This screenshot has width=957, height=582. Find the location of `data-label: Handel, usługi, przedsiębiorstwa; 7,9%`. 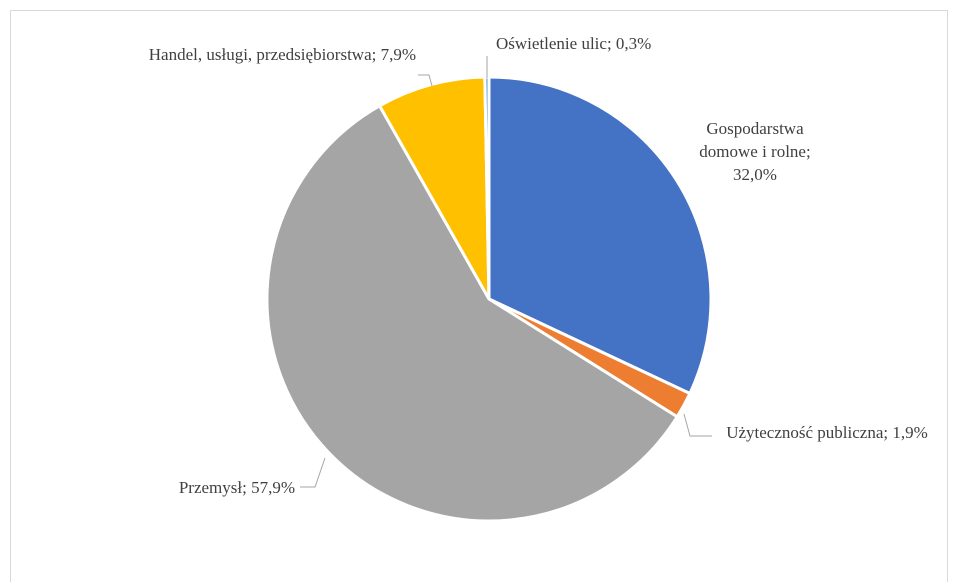

data-label: Handel, usługi, przedsiębiorstwa; 7,9% is located at coordinates (282, 54).